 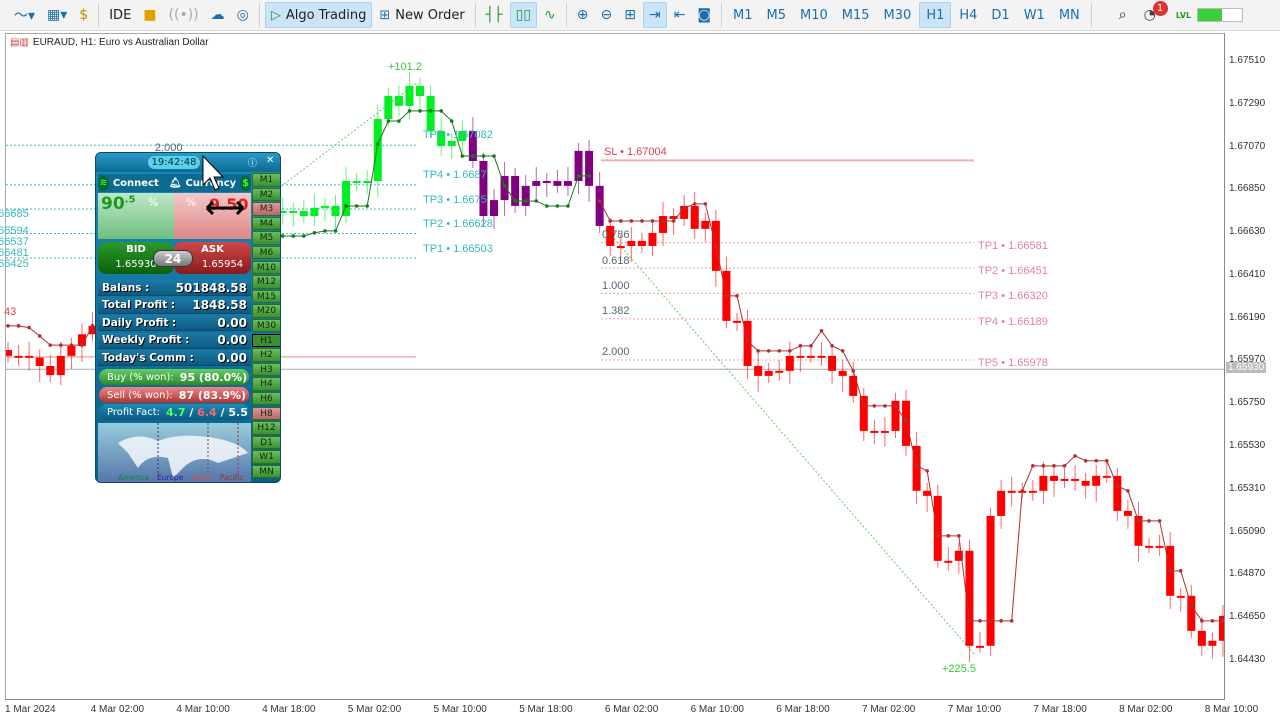 What do you see at coordinates (266, 252) in the screenshot?
I see `panel-timeframe-m6: M6` at bounding box center [266, 252].